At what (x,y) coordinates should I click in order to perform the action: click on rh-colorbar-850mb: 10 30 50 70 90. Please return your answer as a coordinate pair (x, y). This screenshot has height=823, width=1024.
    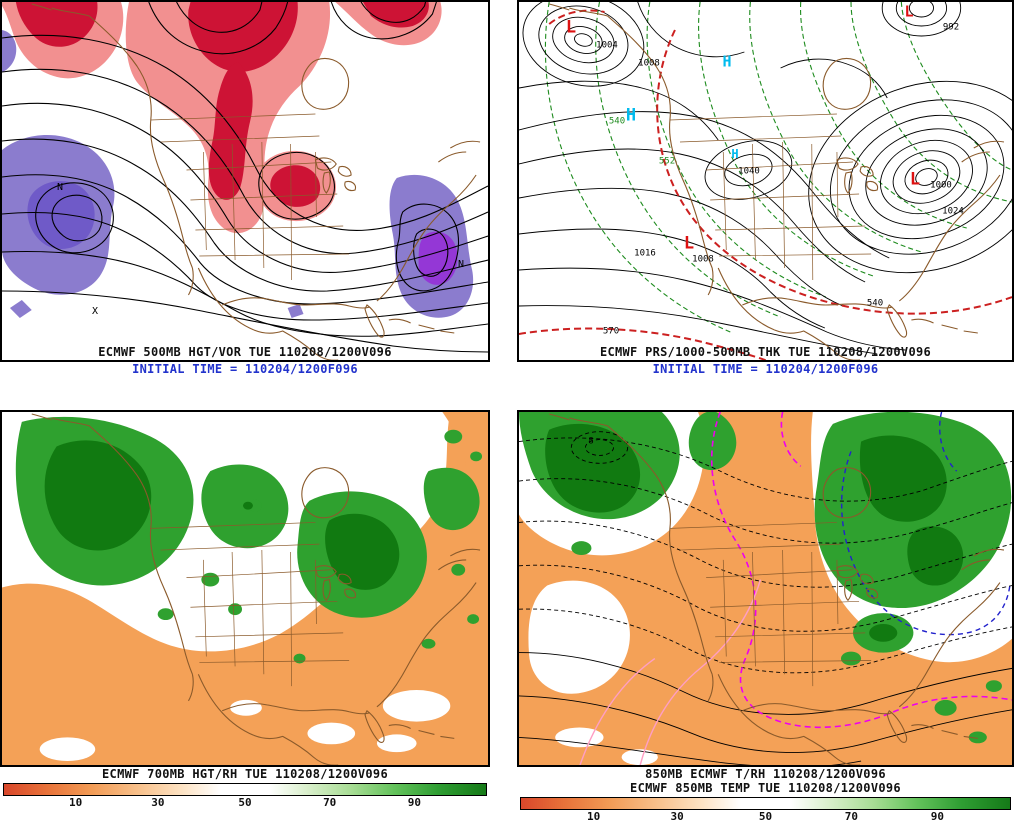
    Looking at the image, I should click on (765, 810).